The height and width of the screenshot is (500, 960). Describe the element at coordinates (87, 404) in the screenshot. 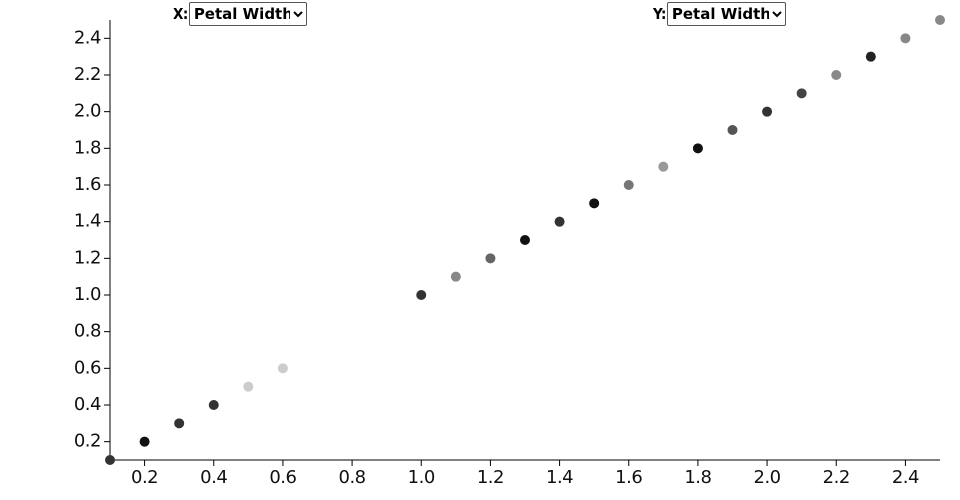

I see `y-tick-label: 0.4` at that location.